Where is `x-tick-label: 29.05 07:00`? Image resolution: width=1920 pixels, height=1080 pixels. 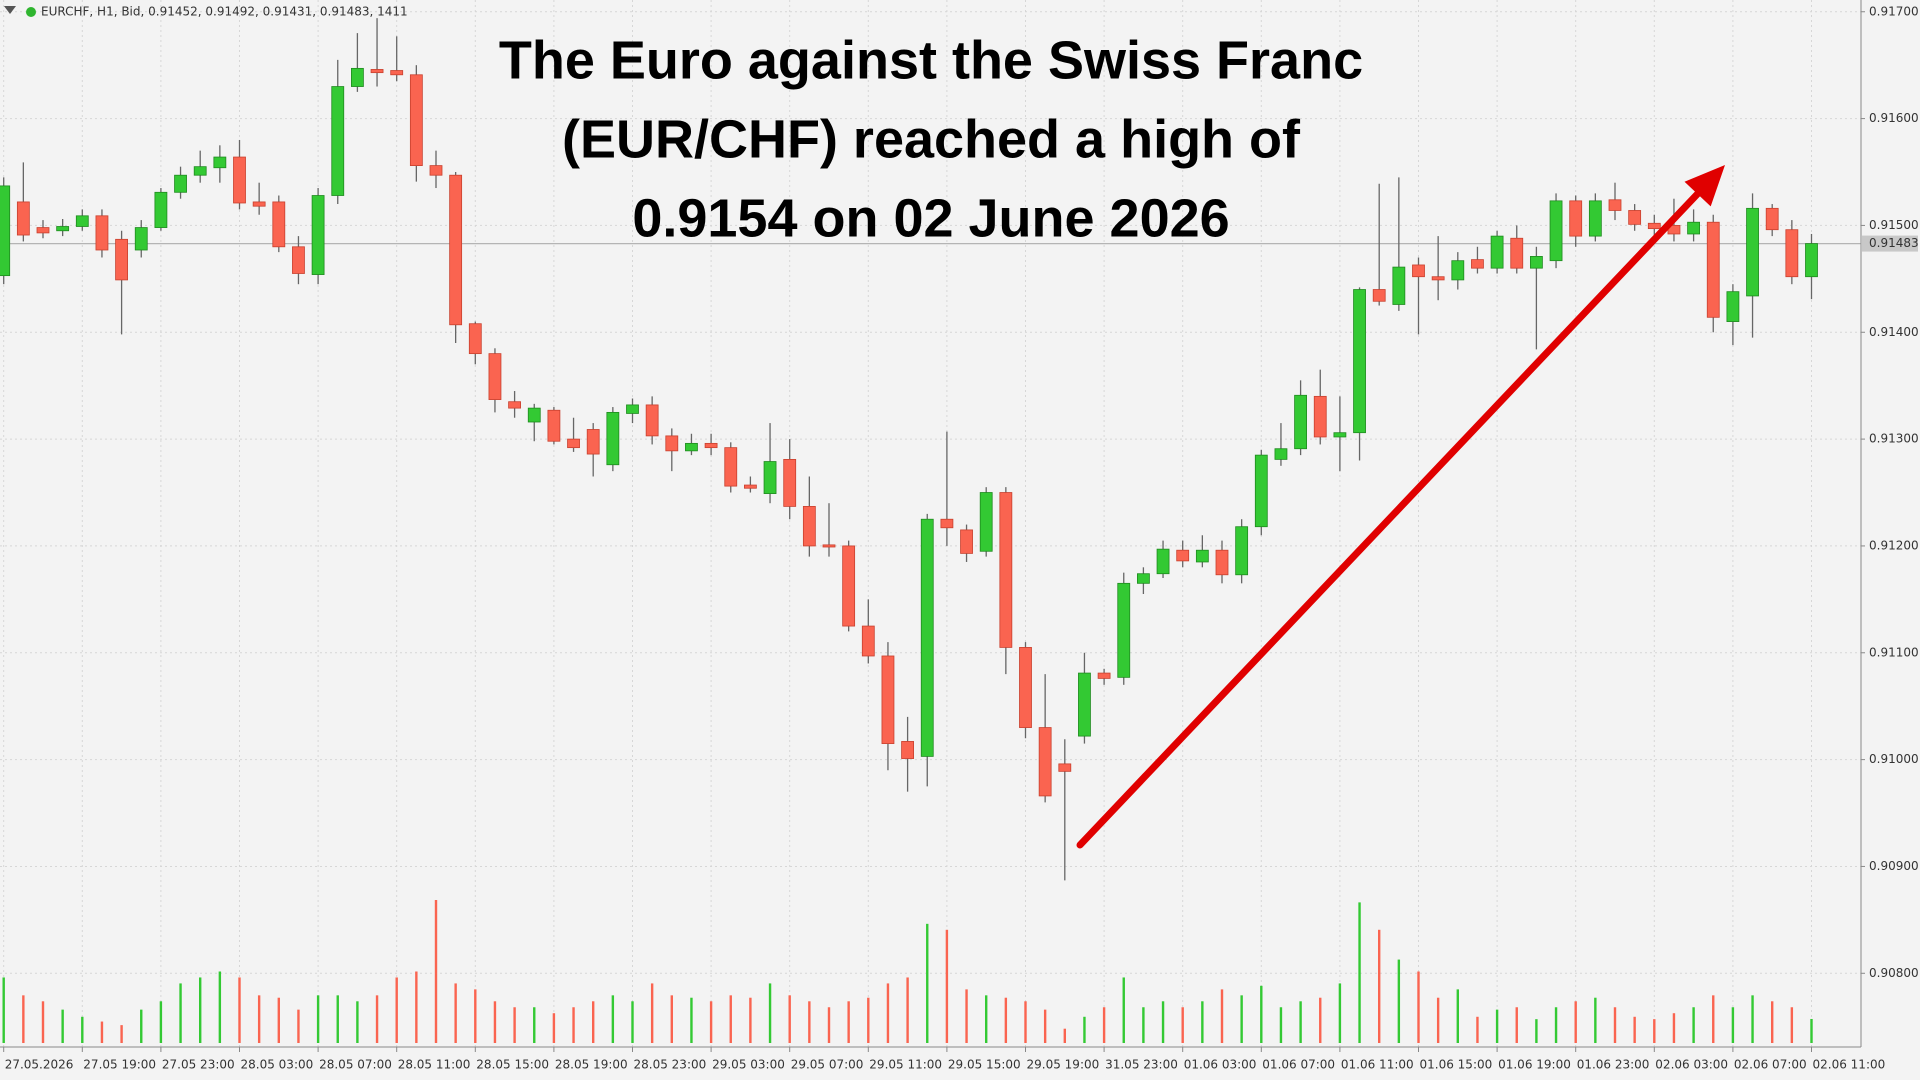 x-tick-label: 29.05 07:00 is located at coordinates (827, 1065).